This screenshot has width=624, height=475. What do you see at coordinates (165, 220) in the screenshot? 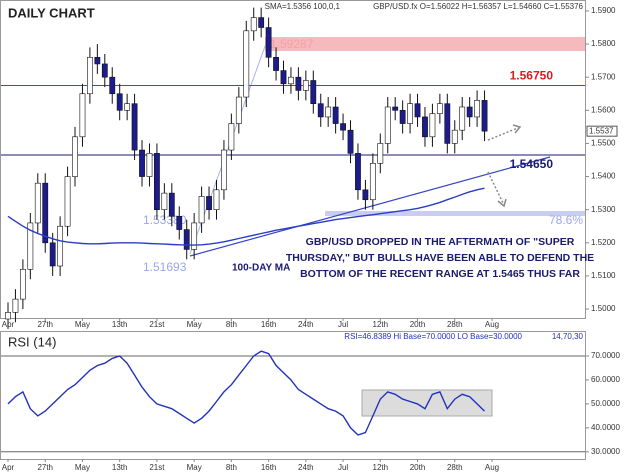
I see `annotation: 1.53380` at bounding box center [165, 220].